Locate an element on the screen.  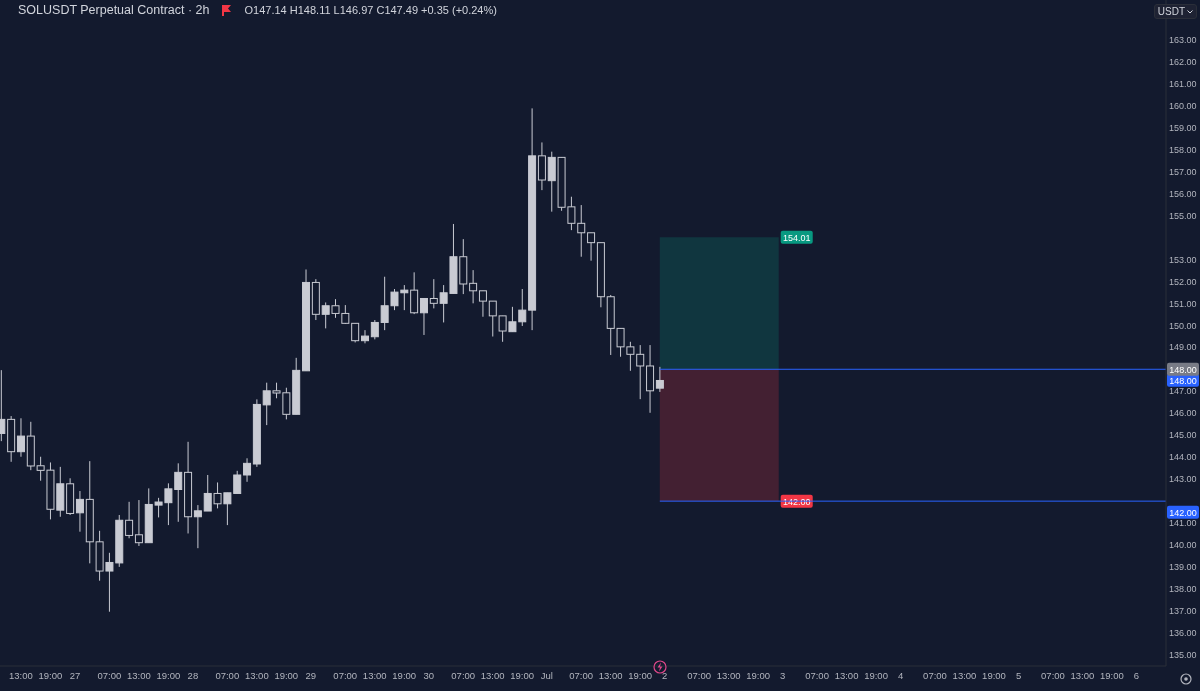
chart-subtitle: O147.14 H148.11 L146.97 C147.49 +0.35 (+0.24%) is located at coordinates (370, 10).